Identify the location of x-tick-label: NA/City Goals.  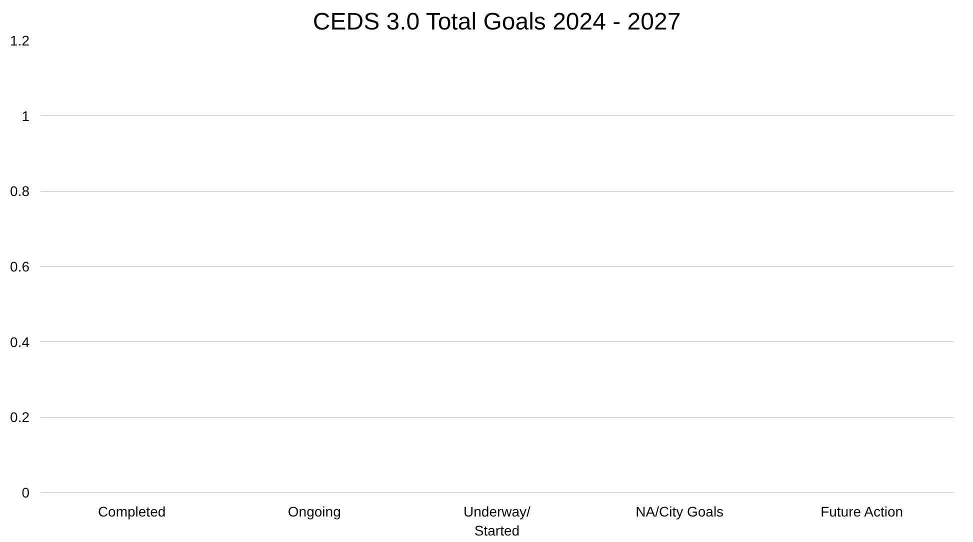
(680, 512).